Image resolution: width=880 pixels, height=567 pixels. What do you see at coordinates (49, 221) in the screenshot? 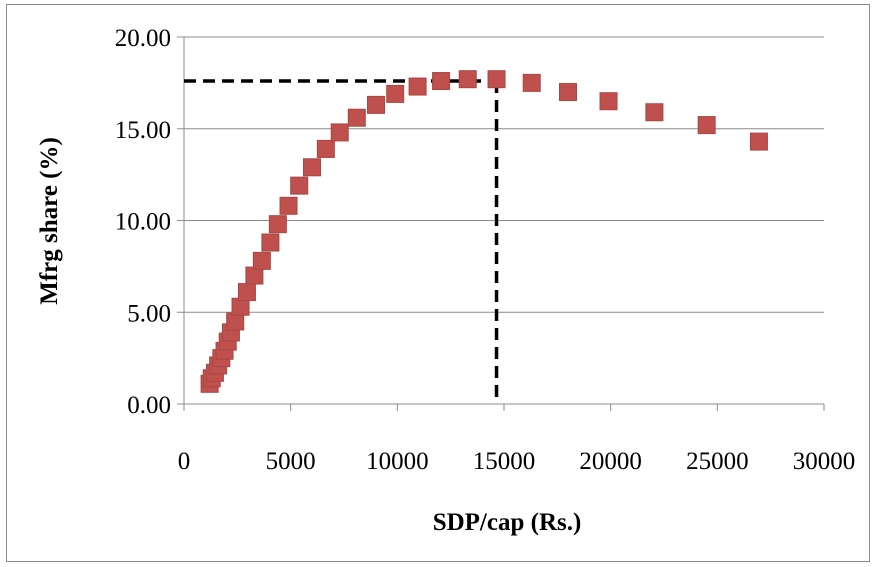
I see `y-axis-title: Mfrg share (%)` at bounding box center [49, 221].